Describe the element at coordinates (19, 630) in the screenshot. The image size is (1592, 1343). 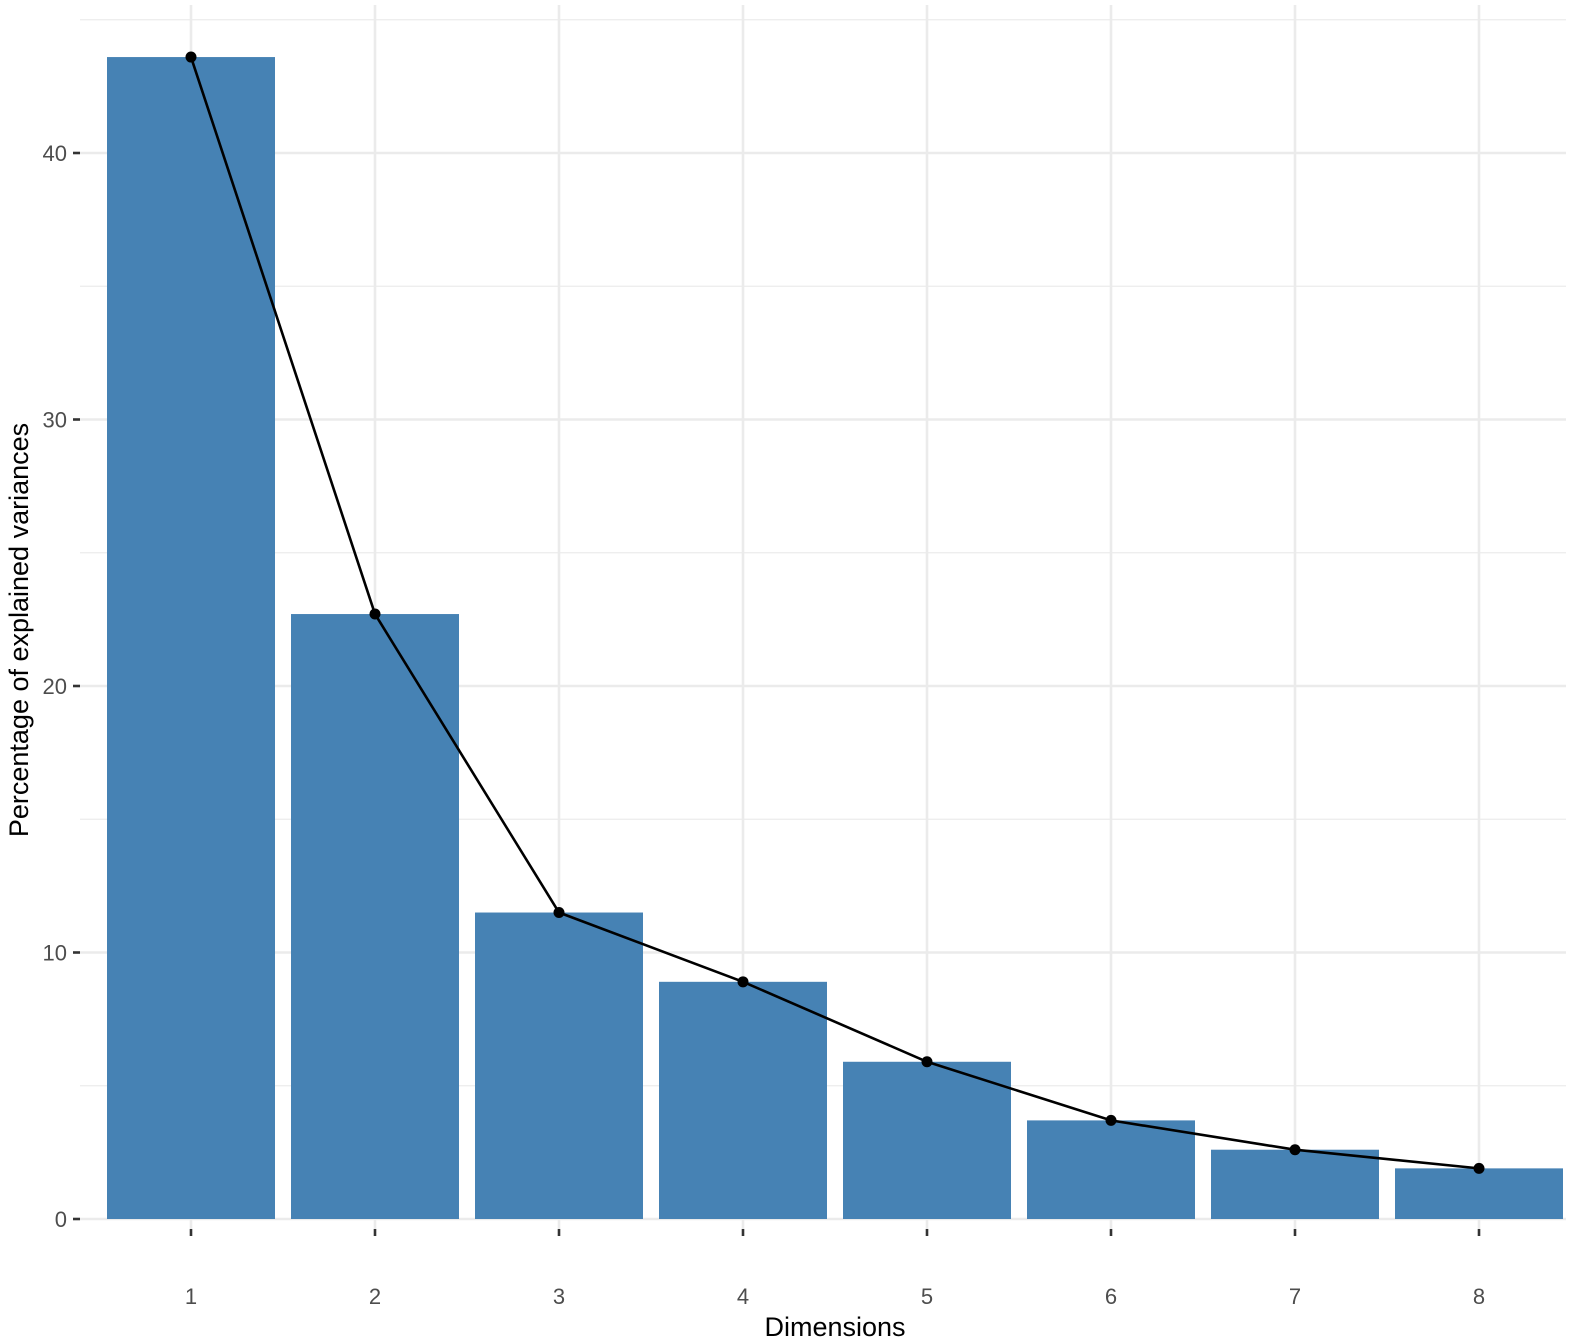
I see `y-axis-title: Percentage of explained variances` at that location.